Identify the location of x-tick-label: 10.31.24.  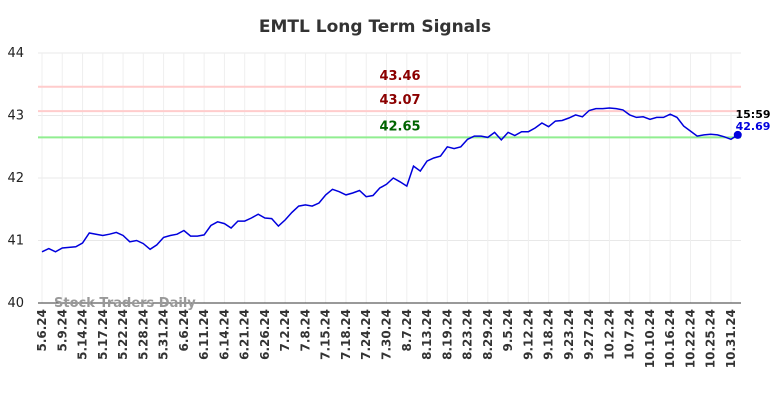
(731, 338).